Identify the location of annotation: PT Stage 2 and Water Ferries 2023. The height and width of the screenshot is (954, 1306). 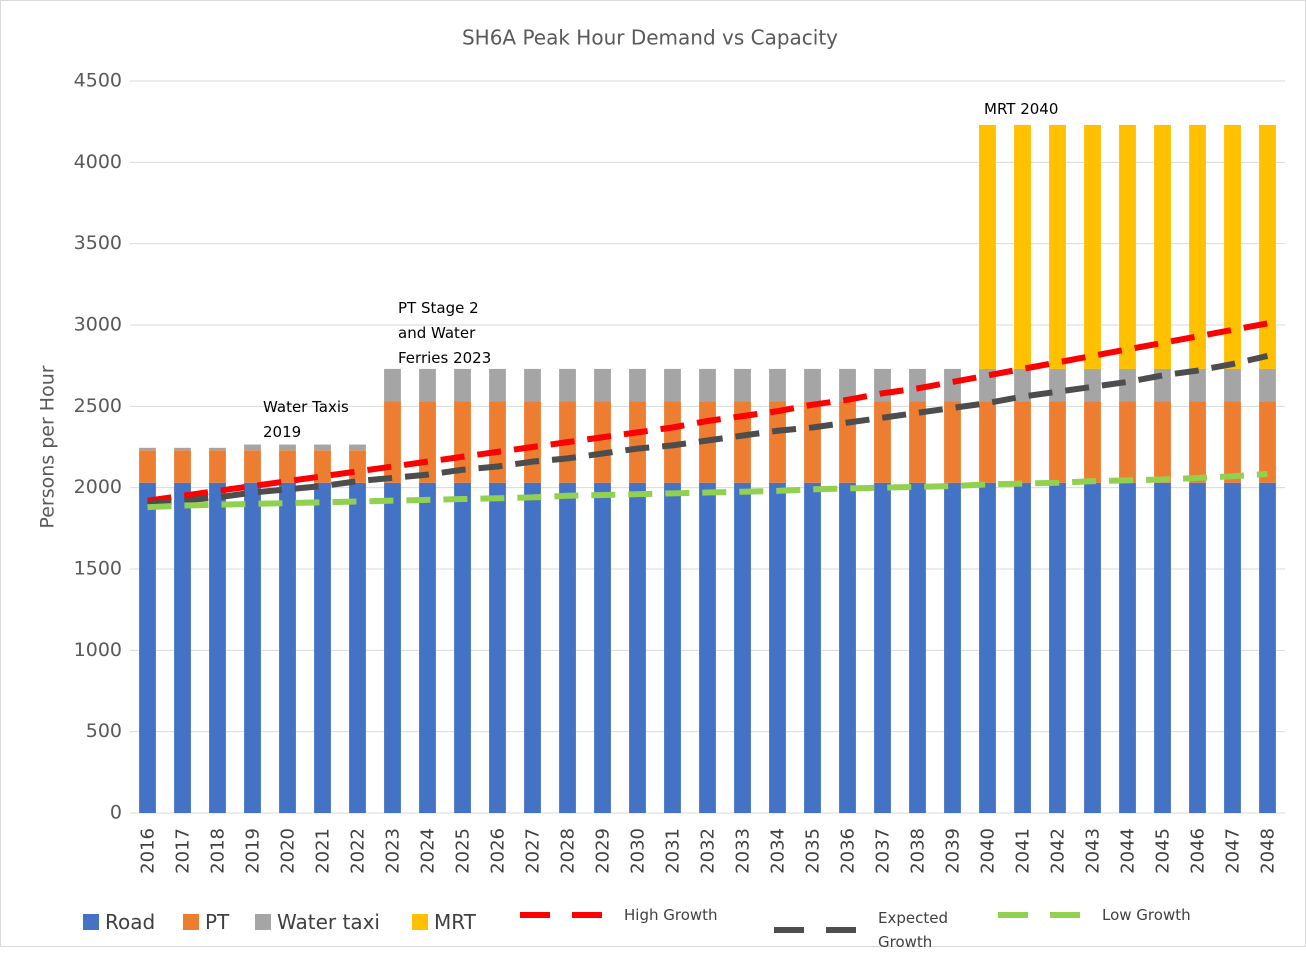
(444, 333).